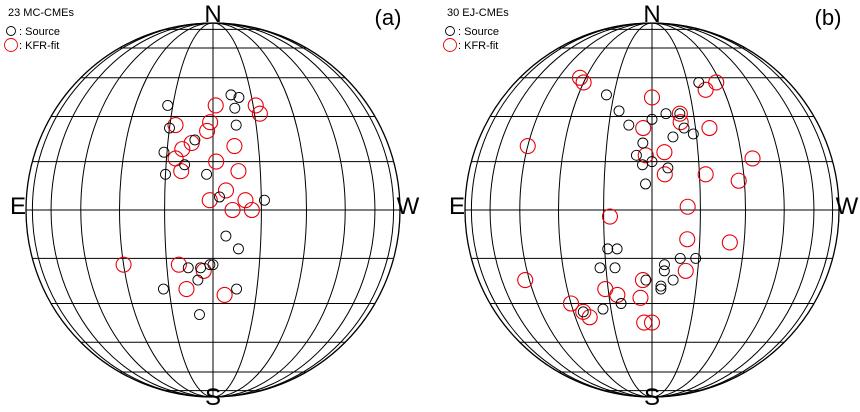  Describe the element at coordinates (192, 205) in the screenshot. I see `data-points` at that location.